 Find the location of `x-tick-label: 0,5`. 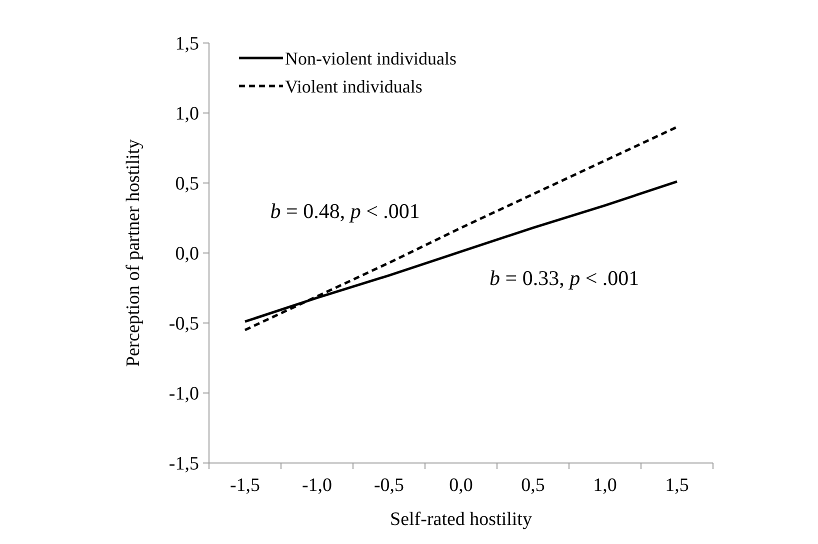

x-tick-label: 0,5 is located at coordinates (533, 485).